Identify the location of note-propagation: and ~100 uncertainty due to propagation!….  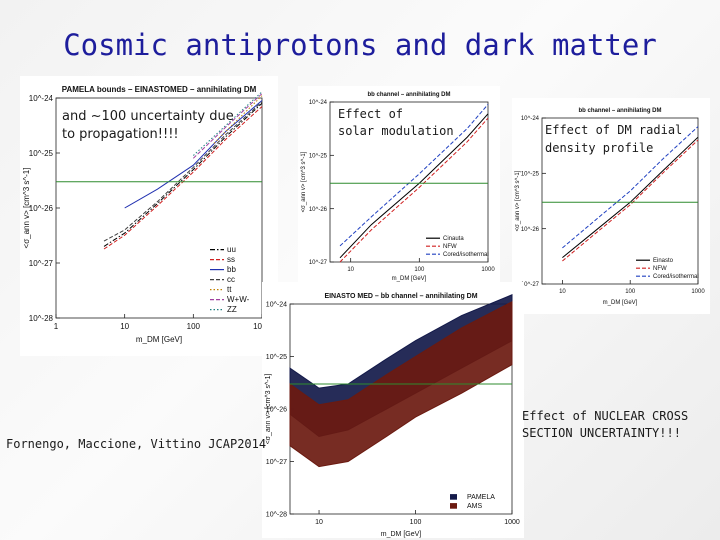
(148, 126).